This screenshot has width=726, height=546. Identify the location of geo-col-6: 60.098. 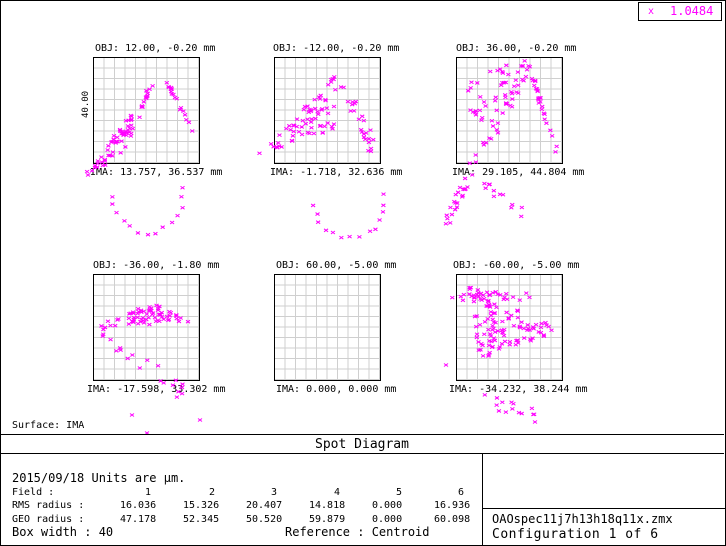
(452, 519).